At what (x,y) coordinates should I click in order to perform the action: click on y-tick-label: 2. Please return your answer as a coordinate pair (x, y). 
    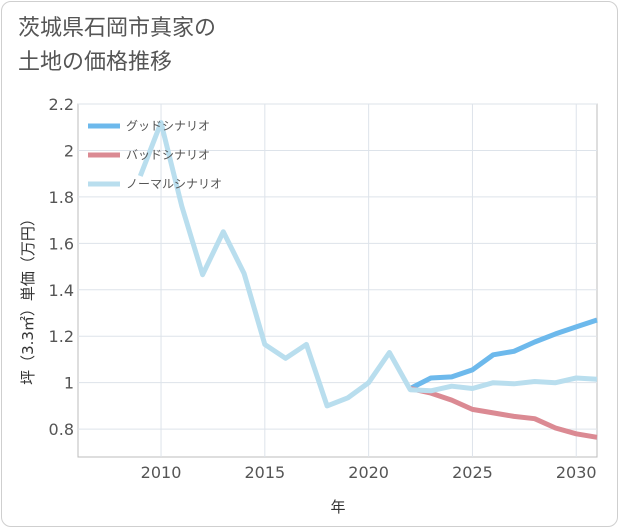
    Looking at the image, I should click on (69, 150).